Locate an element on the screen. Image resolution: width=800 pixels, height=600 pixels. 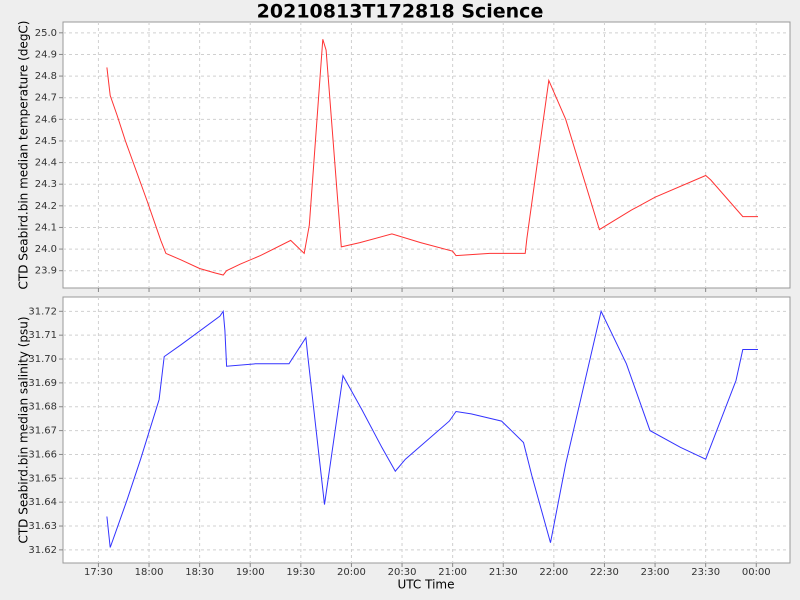
x-tick-label: 21:00 is located at coordinates (452, 572).